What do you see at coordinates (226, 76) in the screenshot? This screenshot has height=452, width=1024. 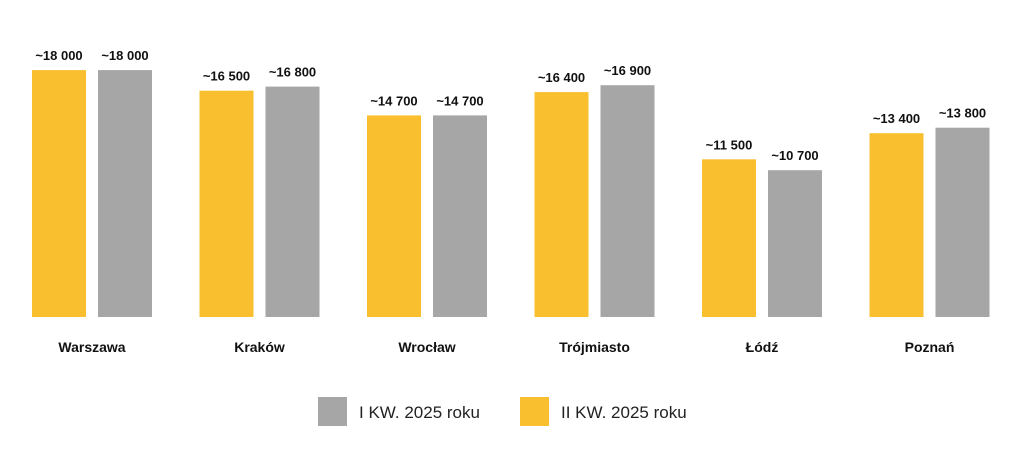 I see `value-label-krakow-ii-kw: ~16 500` at bounding box center [226, 76].